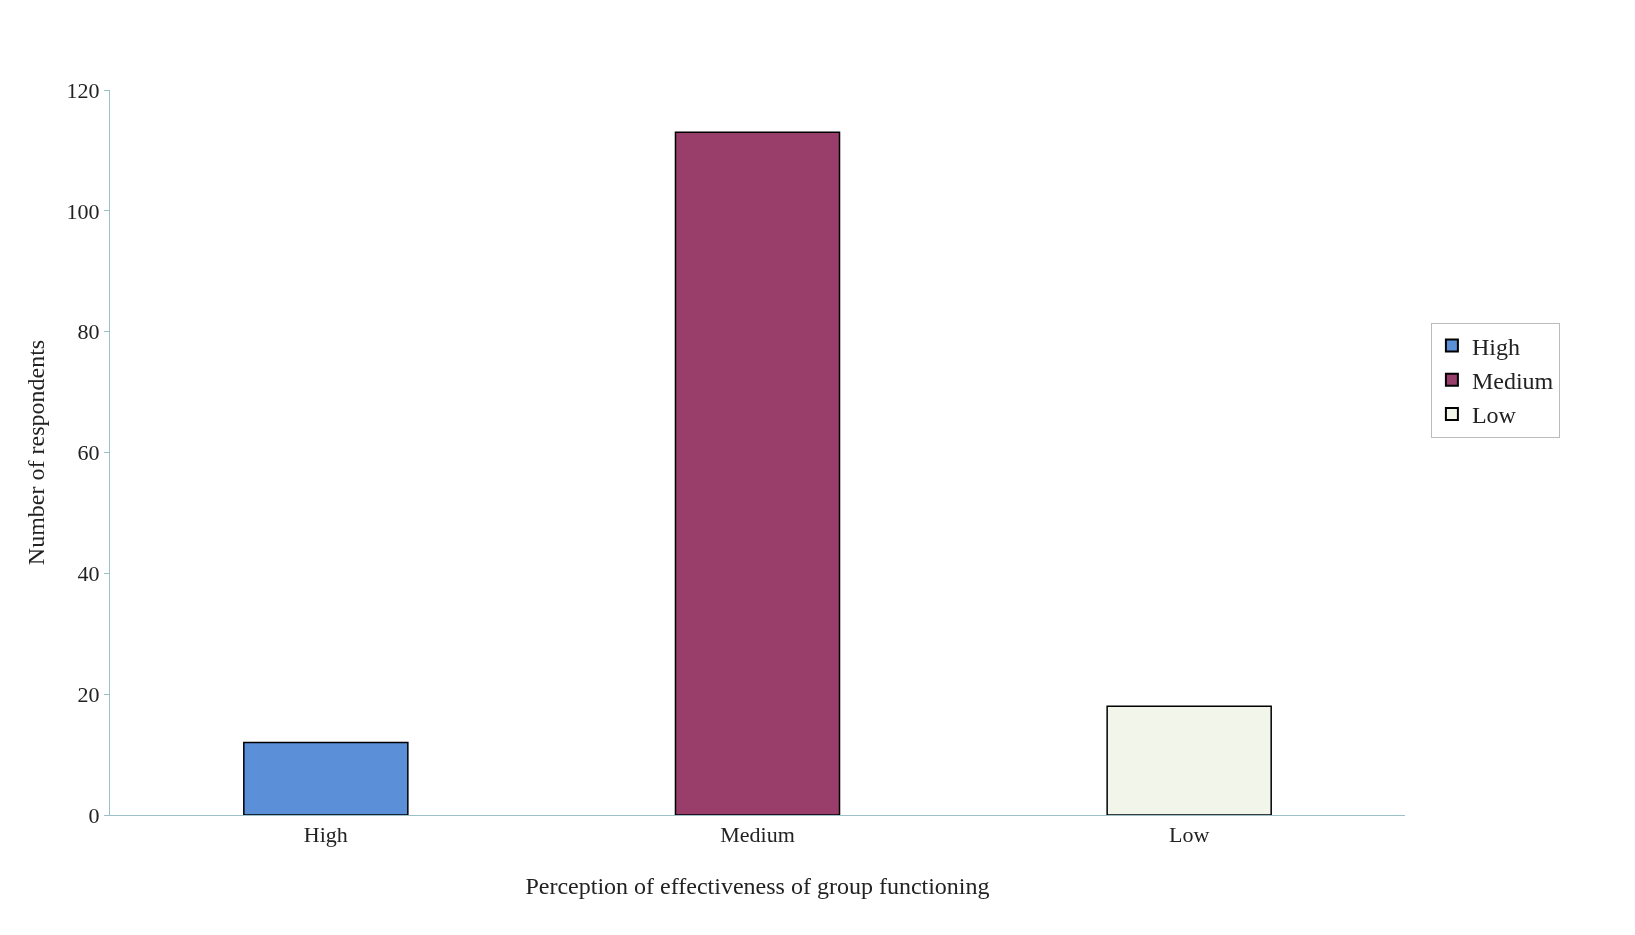  Describe the element at coordinates (325, 835) in the screenshot. I see `x-tick-label: High` at that location.